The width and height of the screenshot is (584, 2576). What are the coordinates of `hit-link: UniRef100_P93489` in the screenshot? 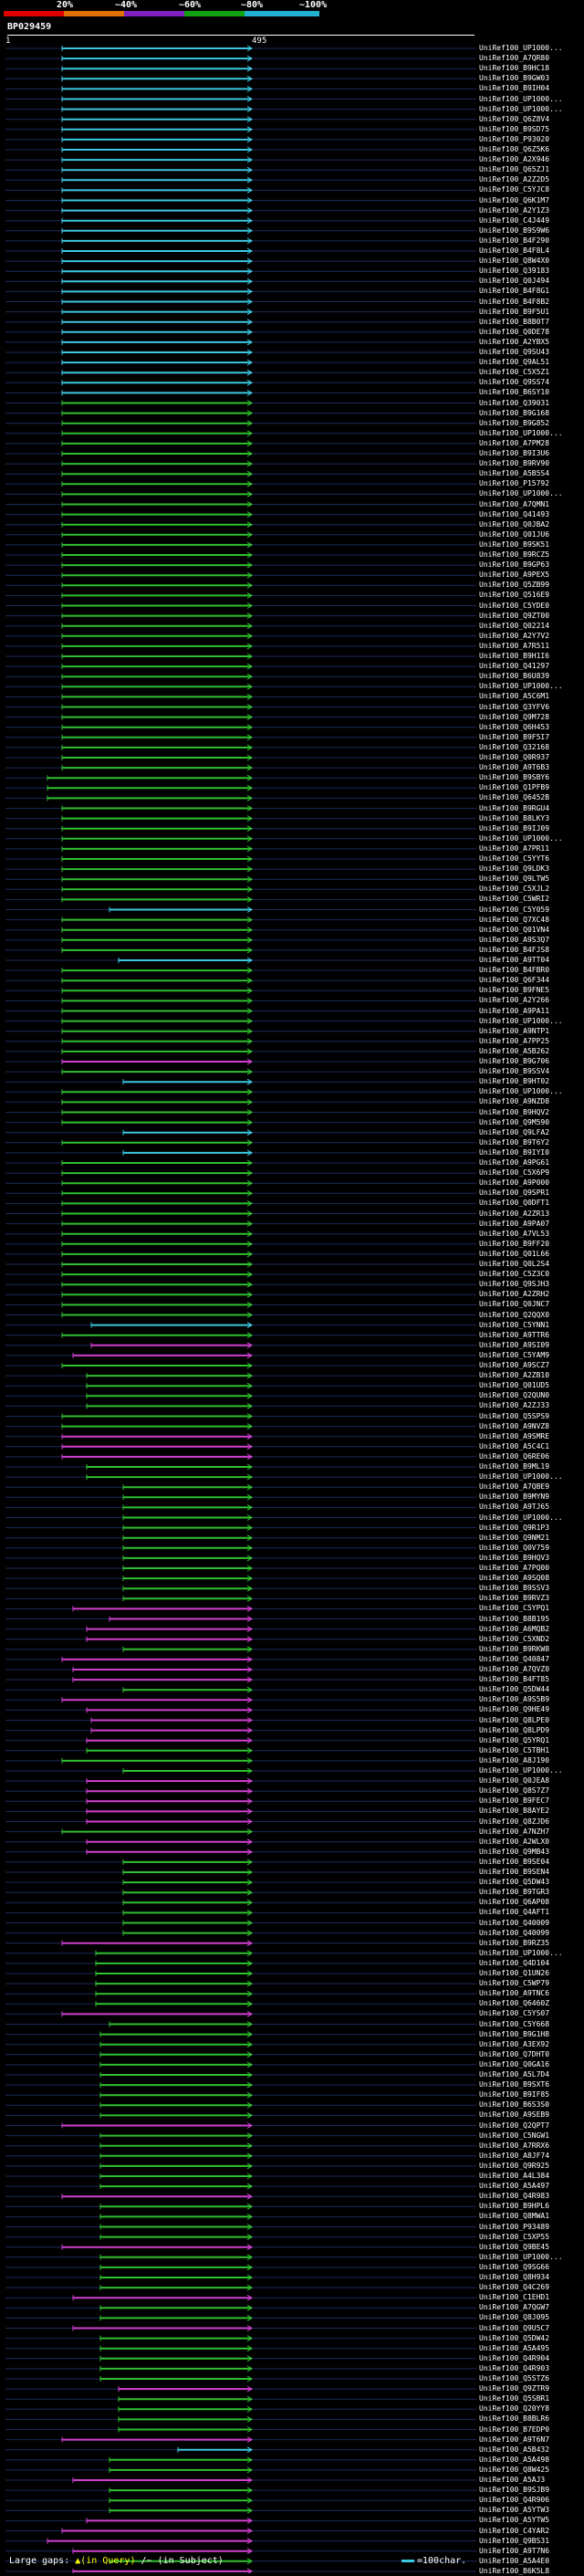 It's located at (514, 2226).